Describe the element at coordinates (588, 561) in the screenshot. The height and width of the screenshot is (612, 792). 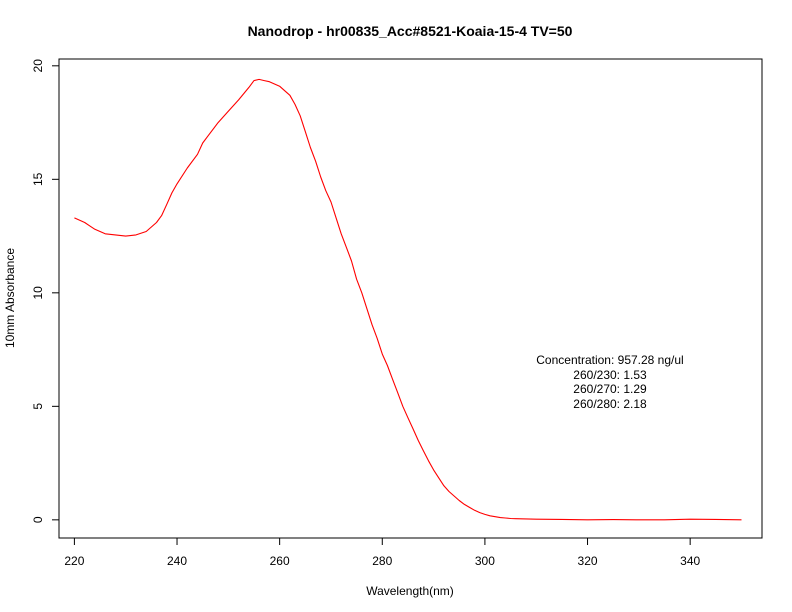
I see `x-tick-label: 320` at that location.